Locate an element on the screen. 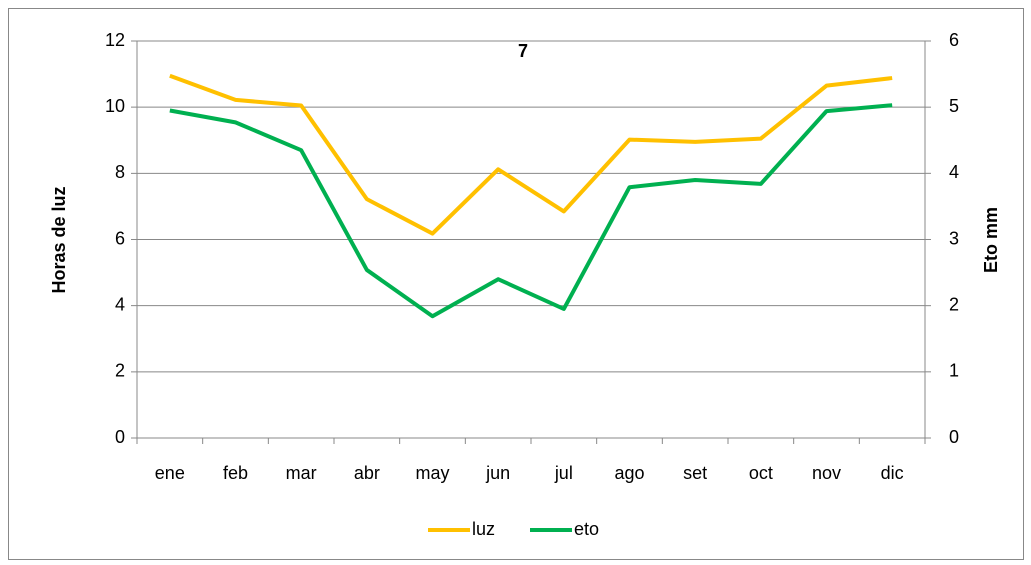  x-tick-label: abr is located at coordinates (367, 473).